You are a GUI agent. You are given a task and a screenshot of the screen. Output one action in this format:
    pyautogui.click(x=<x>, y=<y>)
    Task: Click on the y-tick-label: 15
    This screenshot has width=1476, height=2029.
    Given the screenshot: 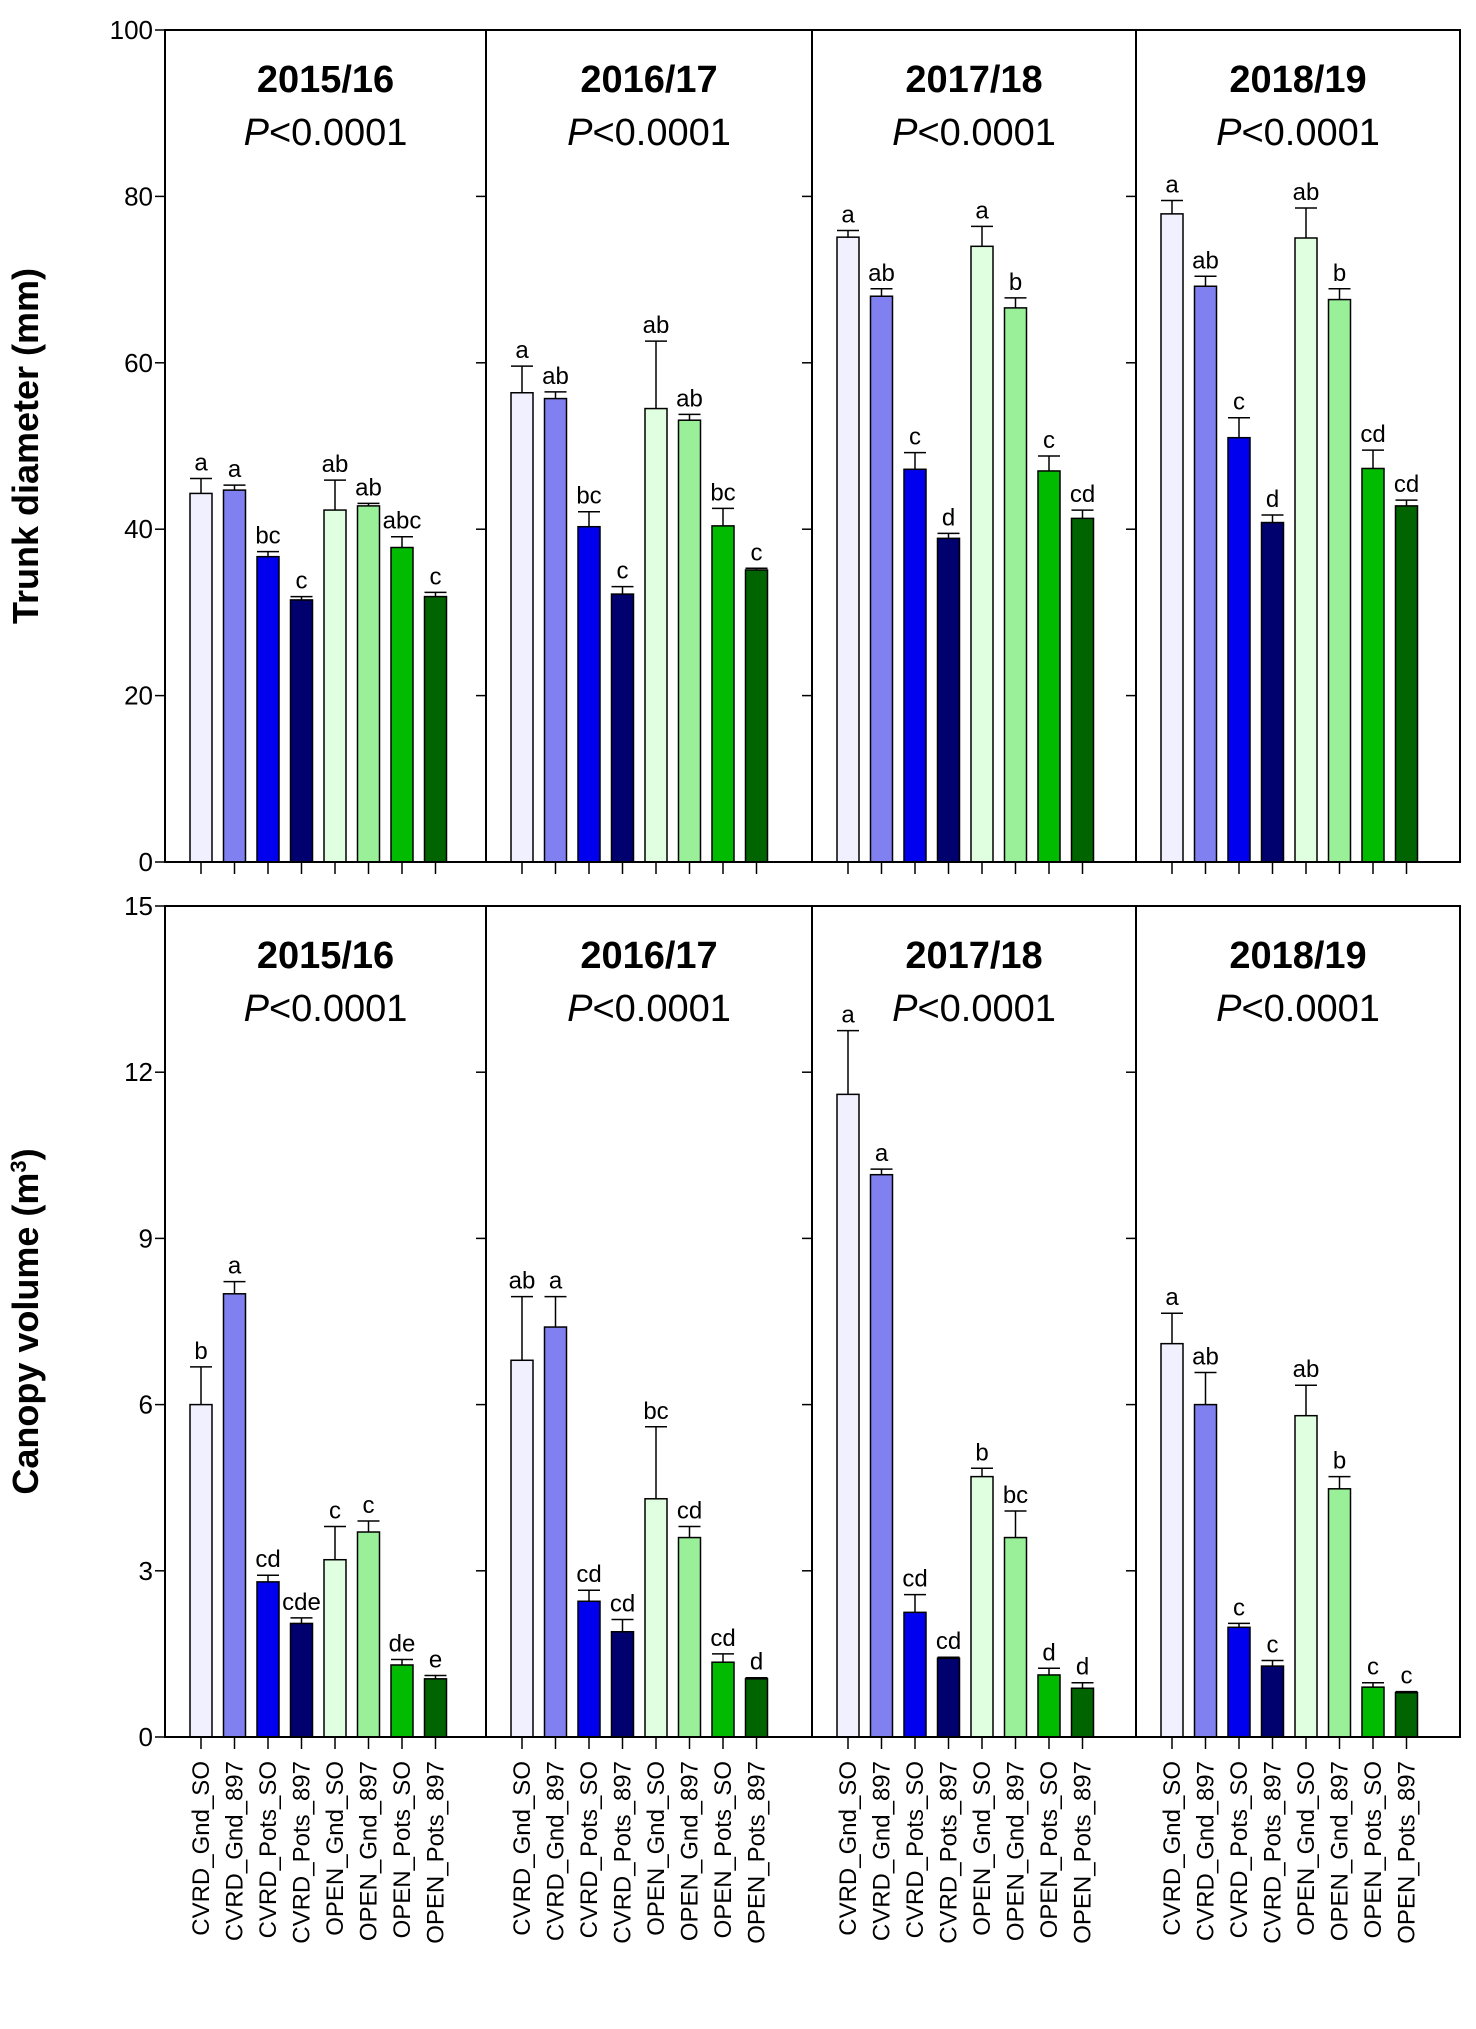 What is the action you would take?
    pyautogui.click(x=138, y=906)
    